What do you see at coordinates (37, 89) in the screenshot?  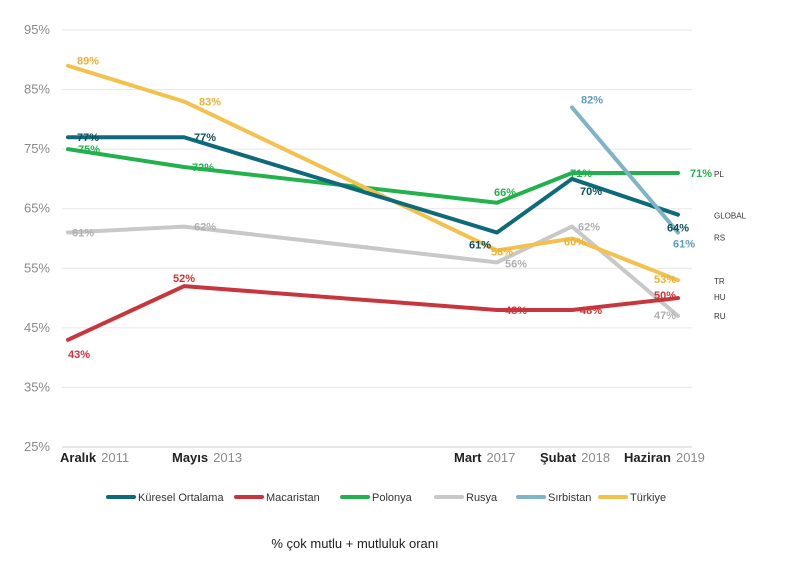 I see `y-tick-label: 85%` at bounding box center [37, 89].